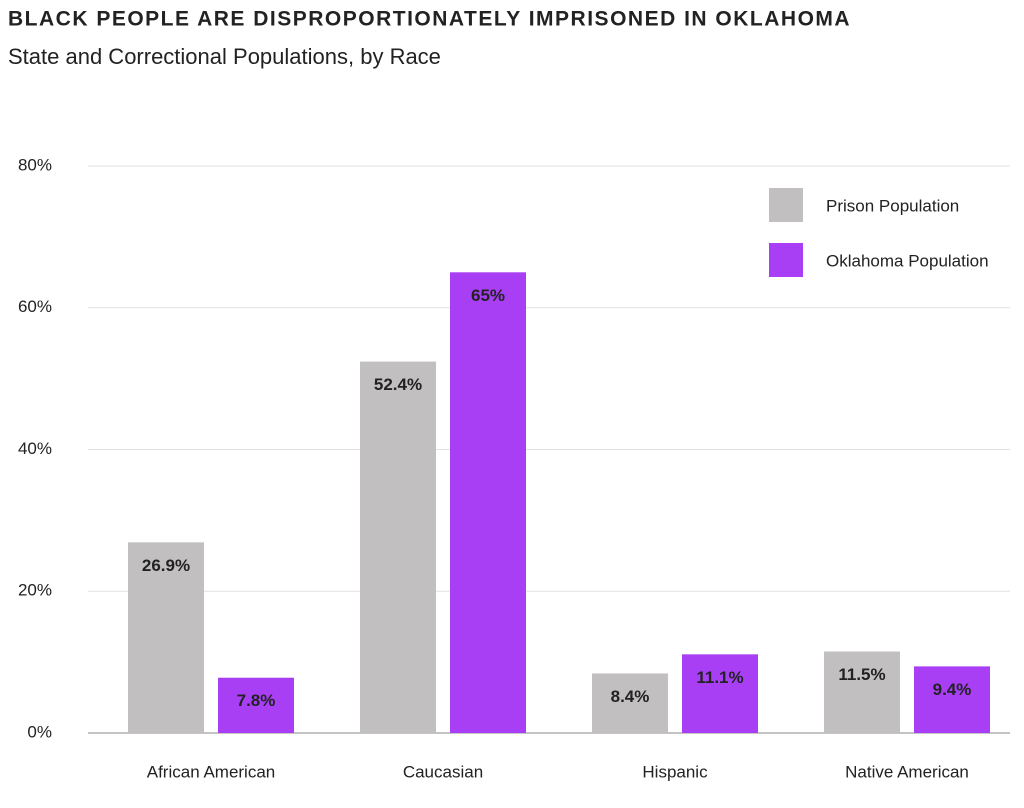 The image size is (1024, 808). I want to click on value-label: 7.8%, so click(256, 700).